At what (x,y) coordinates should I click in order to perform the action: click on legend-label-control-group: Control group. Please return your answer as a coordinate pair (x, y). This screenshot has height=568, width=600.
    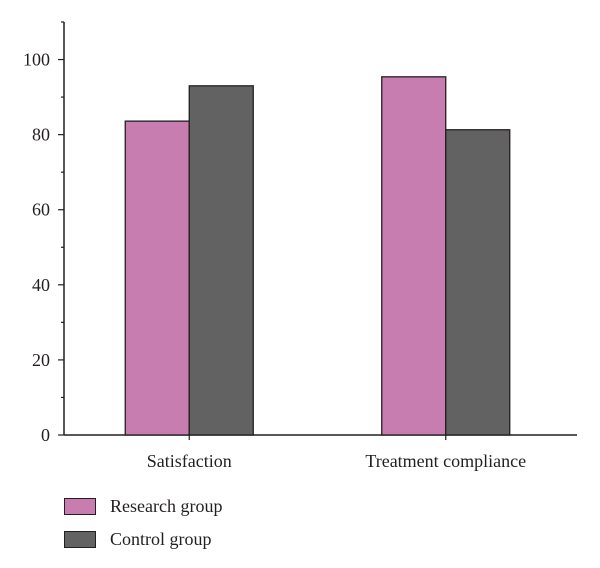
    Looking at the image, I should click on (161, 539).